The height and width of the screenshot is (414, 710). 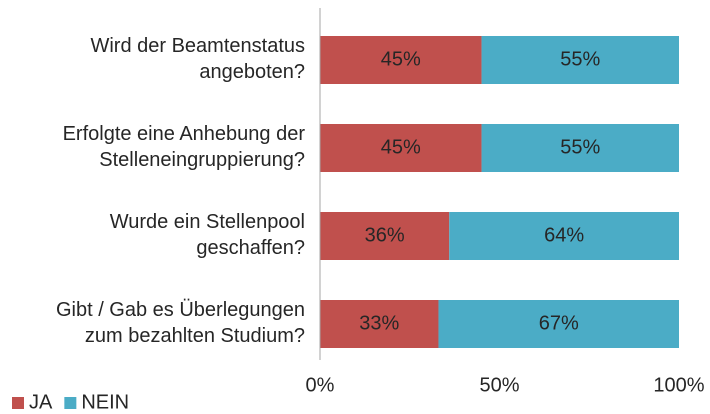 I want to click on x-tick-label: 0%, so click(x=320, y=385).